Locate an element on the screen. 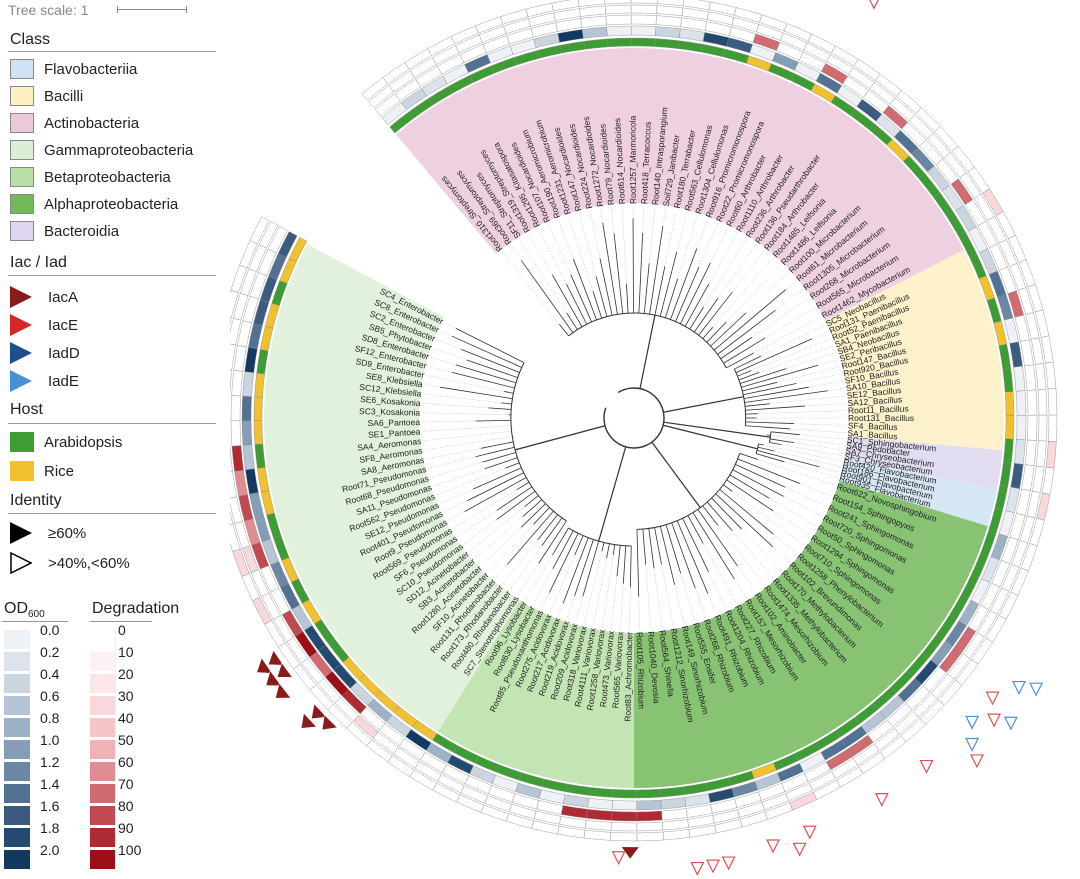  class-legend-divider is located at coordinates (112, 51).